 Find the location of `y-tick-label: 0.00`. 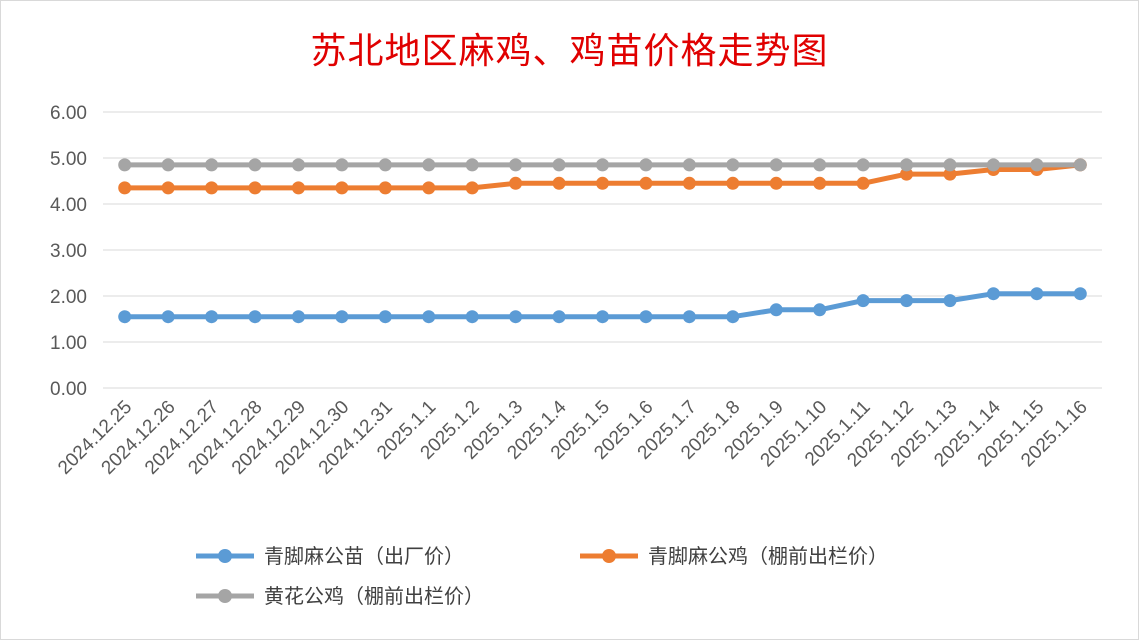

y-tick-label: 0.00 is located at coordinates (68, 389).